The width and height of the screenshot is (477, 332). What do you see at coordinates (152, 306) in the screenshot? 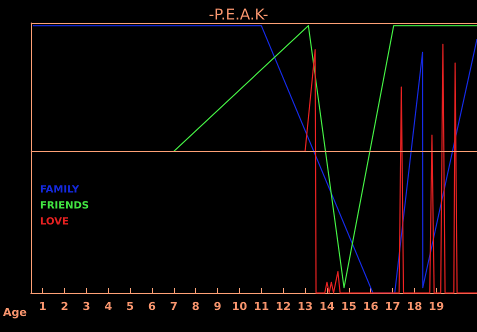
I see `x-tick-label: 6` at bounding box center [152, 306].